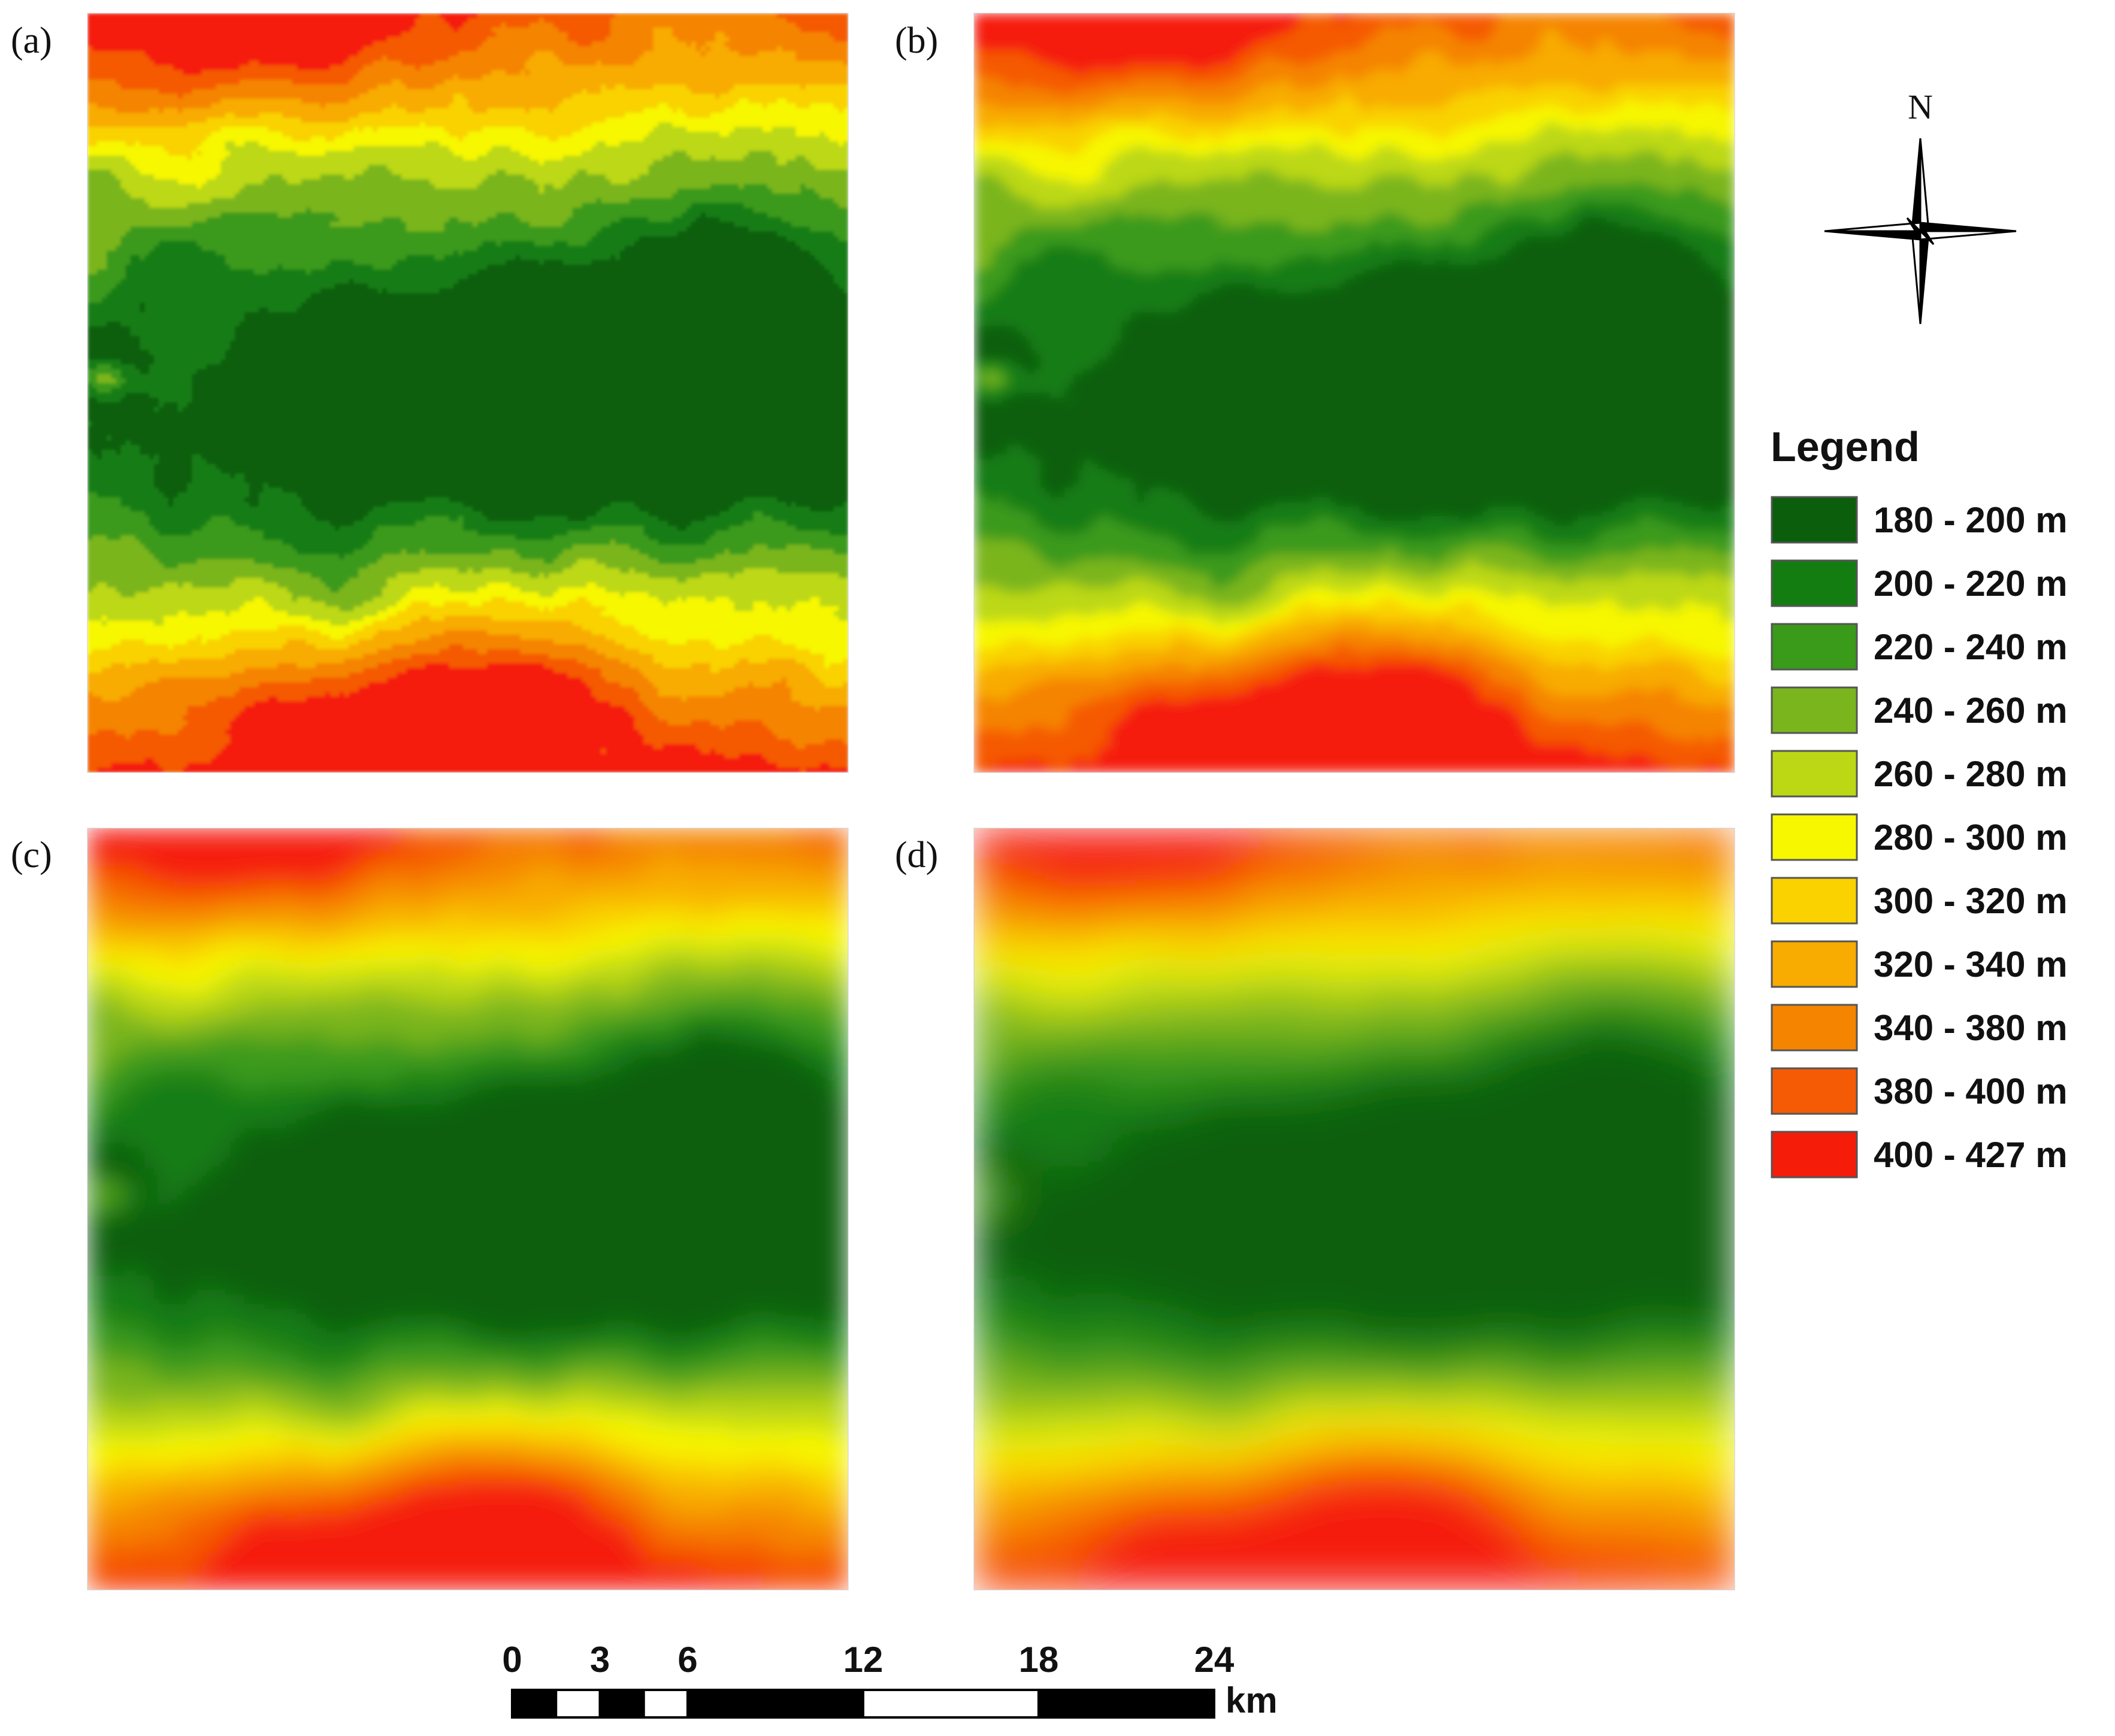 The image size is (2115, 1736). I want to click on north-label: N, so click(1920, 107).